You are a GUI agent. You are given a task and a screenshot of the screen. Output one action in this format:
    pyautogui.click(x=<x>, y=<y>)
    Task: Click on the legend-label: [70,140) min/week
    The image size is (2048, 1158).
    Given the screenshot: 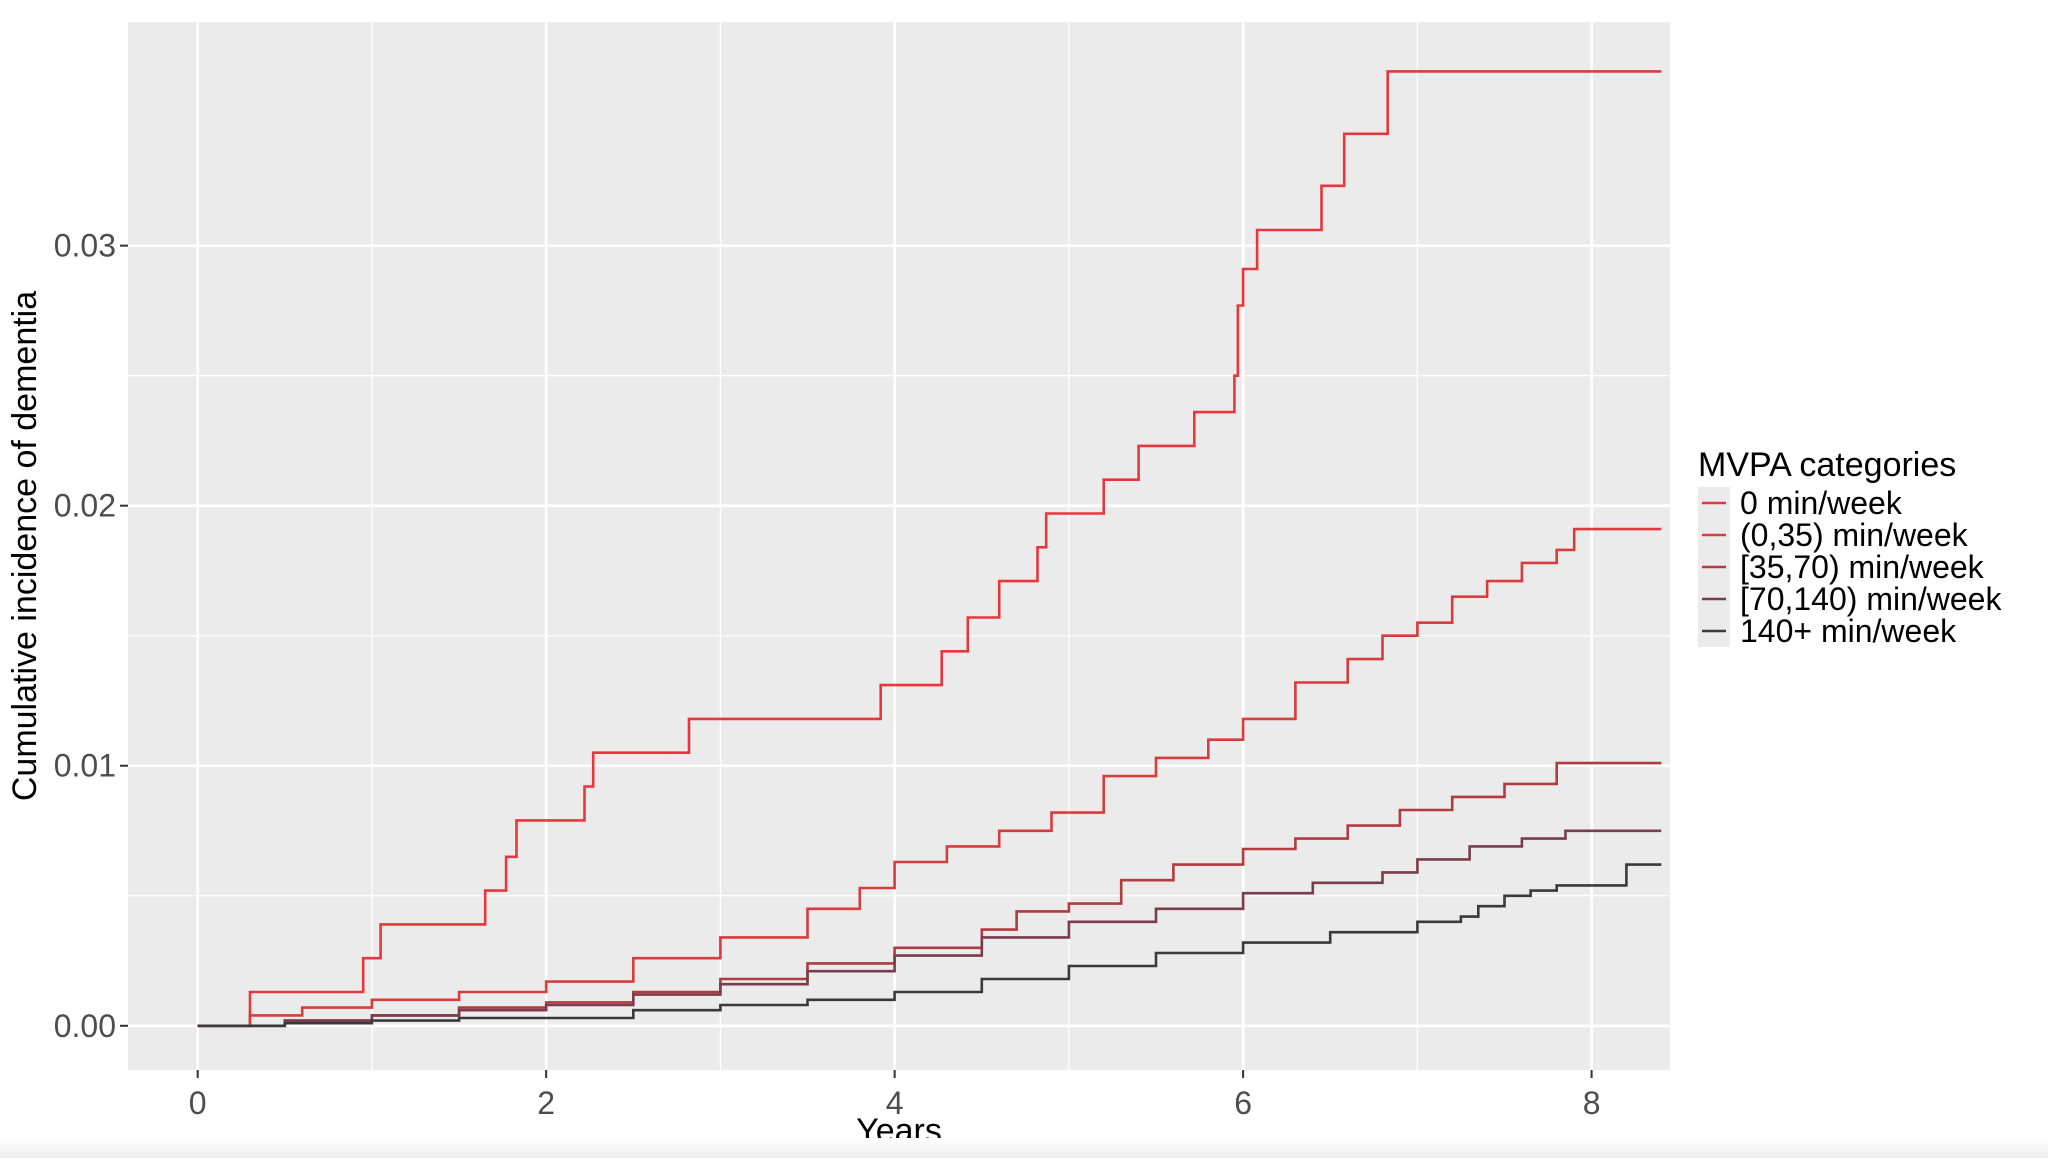 What is the action you would take?
    pyautogui.click(x=1871, y=599)
    